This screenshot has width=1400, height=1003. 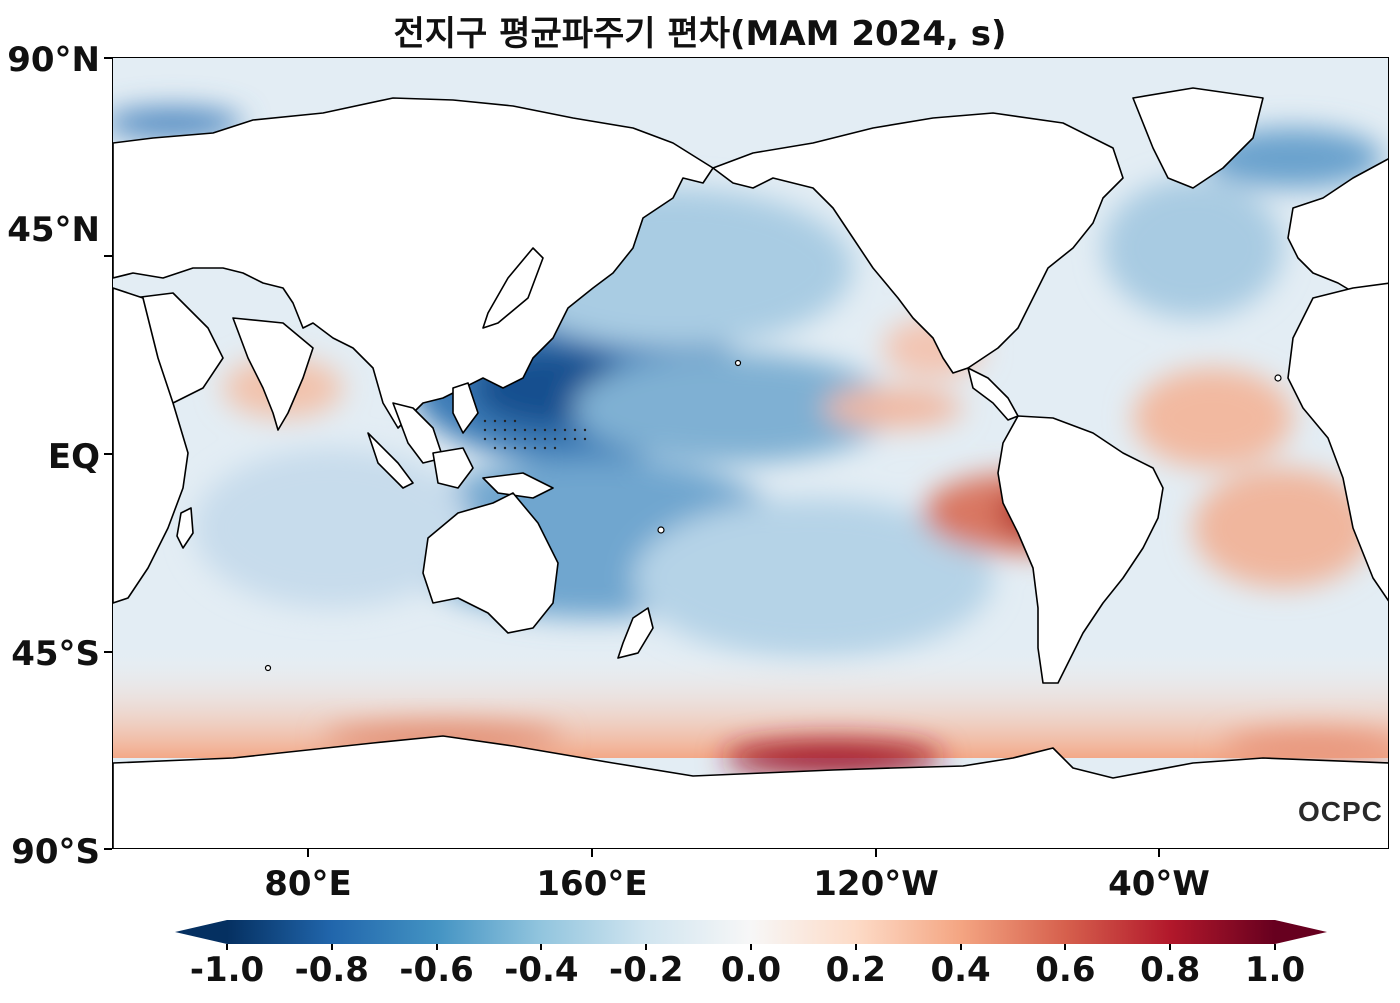 I want to click on significance-stipple, so click(x=535, y=434).